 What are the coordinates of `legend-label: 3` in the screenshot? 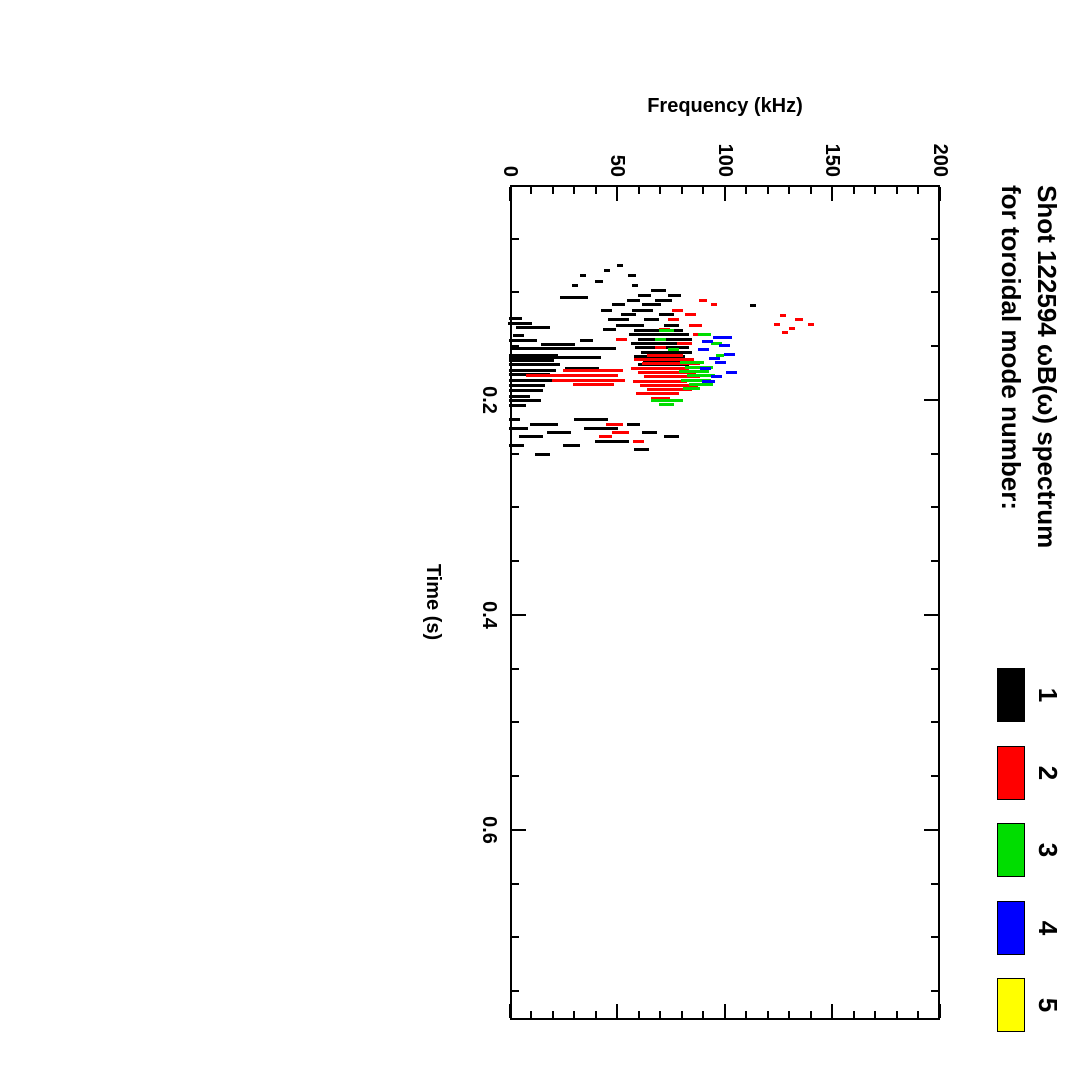 It's located at (1048, 850).